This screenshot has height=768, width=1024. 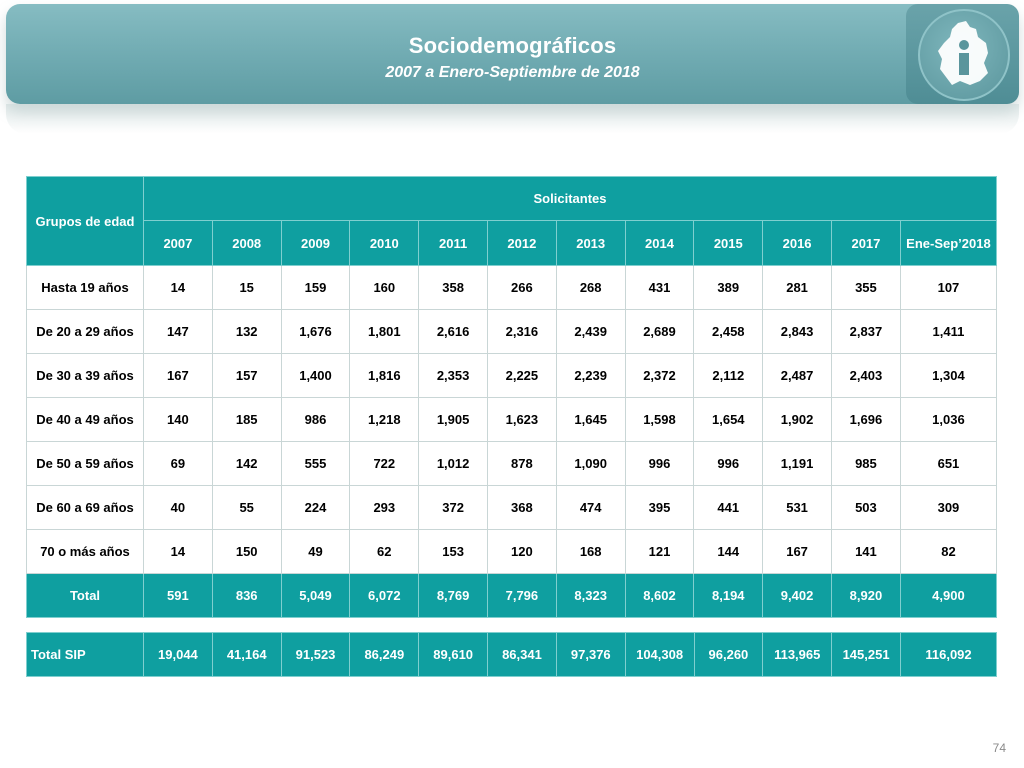 I want to click on table-cell: 185, so click(x=246, y=419).